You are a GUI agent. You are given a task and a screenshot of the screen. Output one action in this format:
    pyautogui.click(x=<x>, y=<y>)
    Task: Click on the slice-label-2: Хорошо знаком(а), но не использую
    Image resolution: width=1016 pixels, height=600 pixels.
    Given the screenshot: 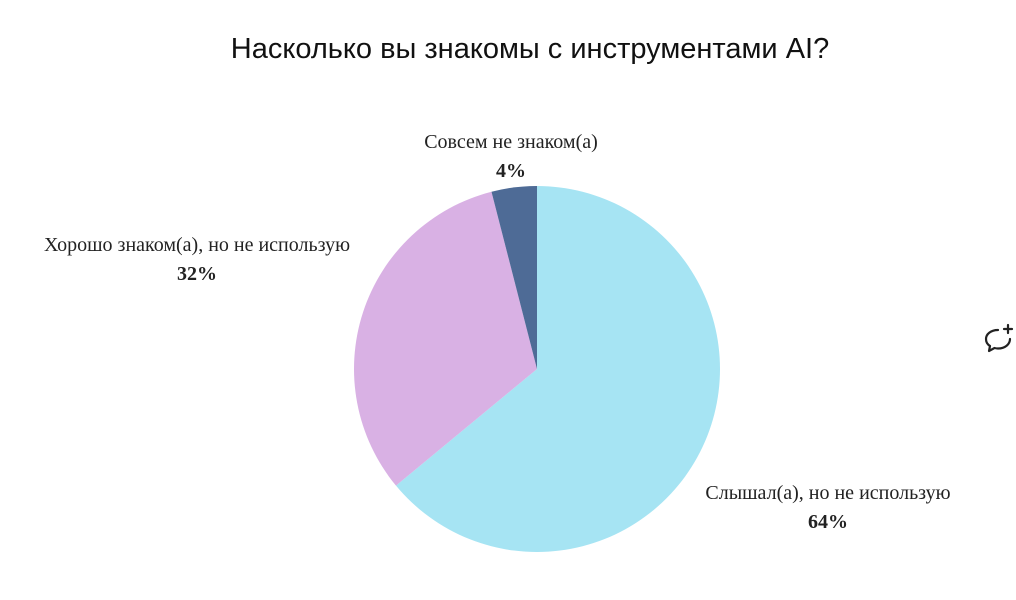 What is the action you would take?
    pyautogui.click(x=197, y=245)
    